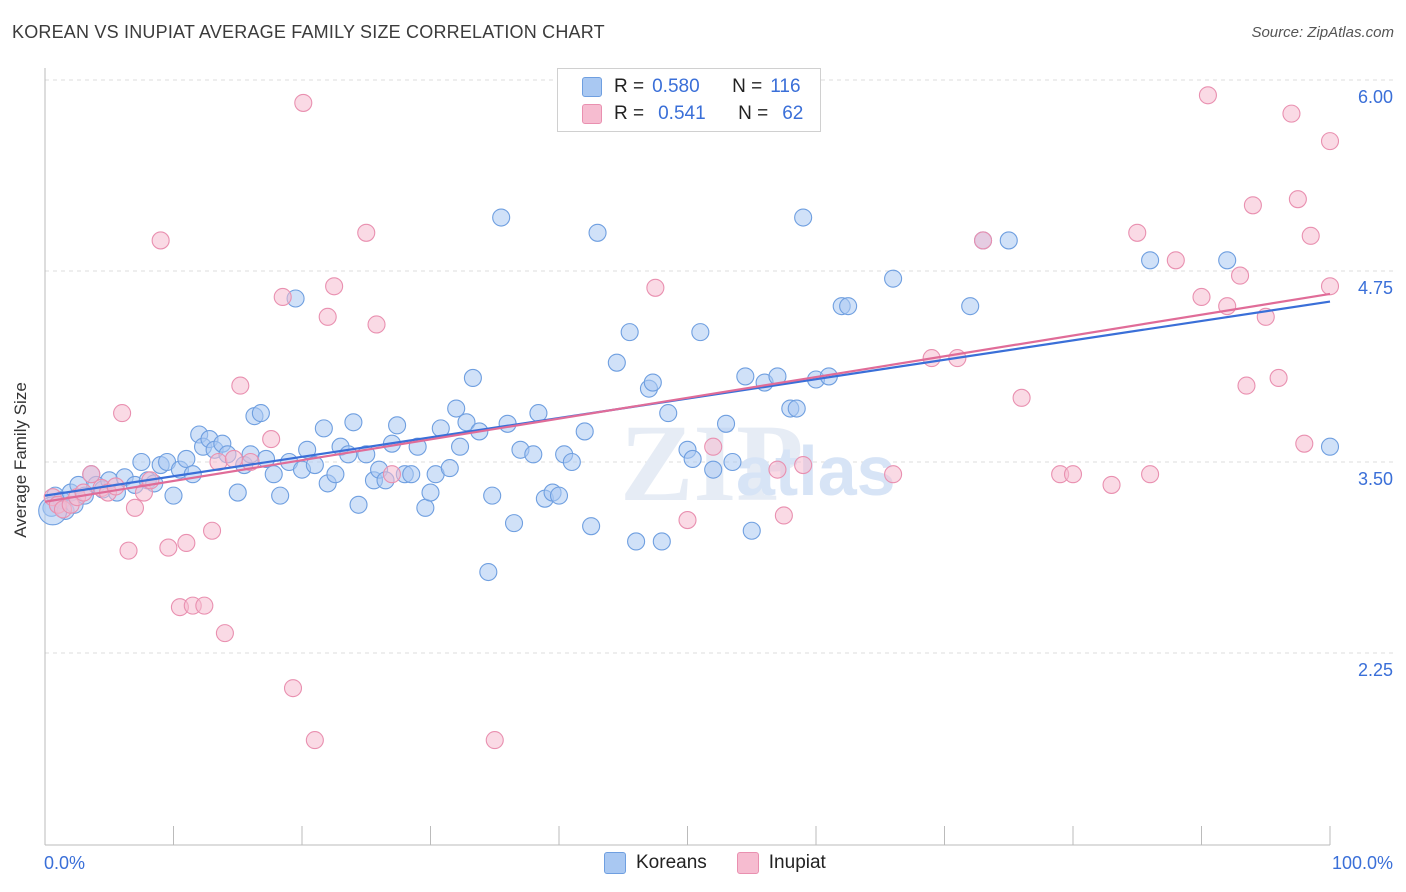  I want to click on y-axis-label-wrap: Average Family Size, so click(21, 460).